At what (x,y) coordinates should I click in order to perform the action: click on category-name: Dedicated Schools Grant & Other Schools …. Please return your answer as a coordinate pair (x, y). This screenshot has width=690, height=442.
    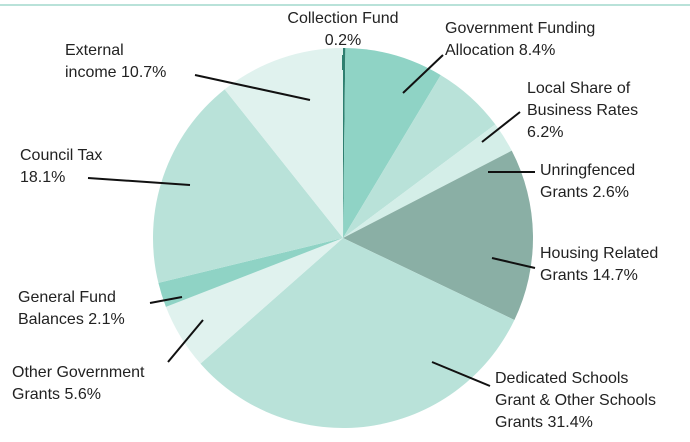
    Looking at the image, I should click on (575, 400).